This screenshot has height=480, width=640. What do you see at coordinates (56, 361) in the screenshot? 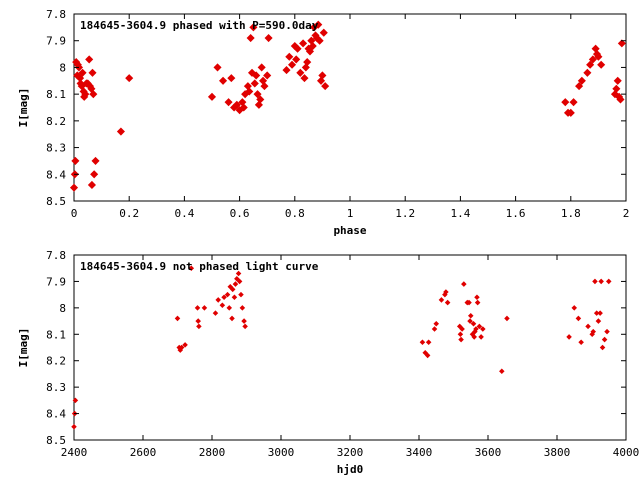
I see `y-tick-label: 8.2` at bounding box center [56, 361].